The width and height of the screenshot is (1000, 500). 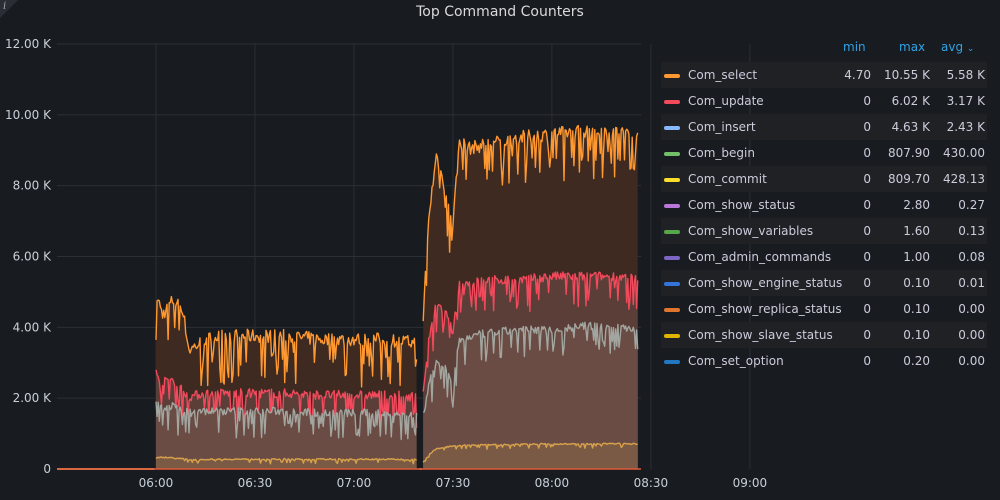 I want to click on legend-series-name: Com_commit, so click(x=727, y=179).